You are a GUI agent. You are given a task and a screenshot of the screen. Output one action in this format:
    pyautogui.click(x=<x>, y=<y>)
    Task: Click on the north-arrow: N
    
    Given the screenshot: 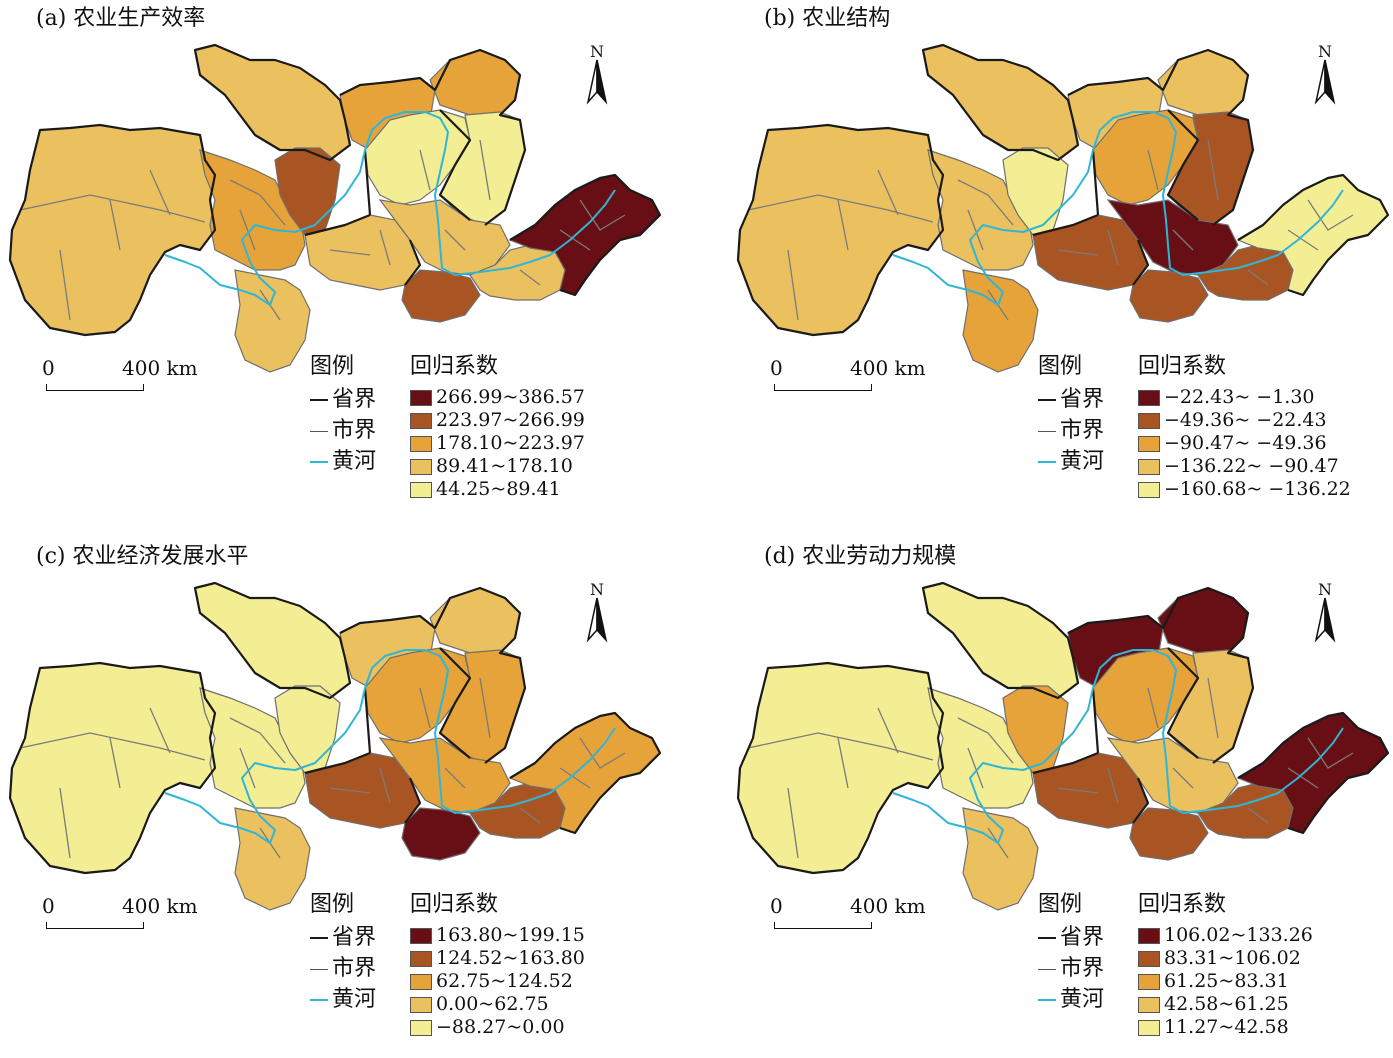 What is the action you would take?
    pyautogui.click(x=597, y=613)
    